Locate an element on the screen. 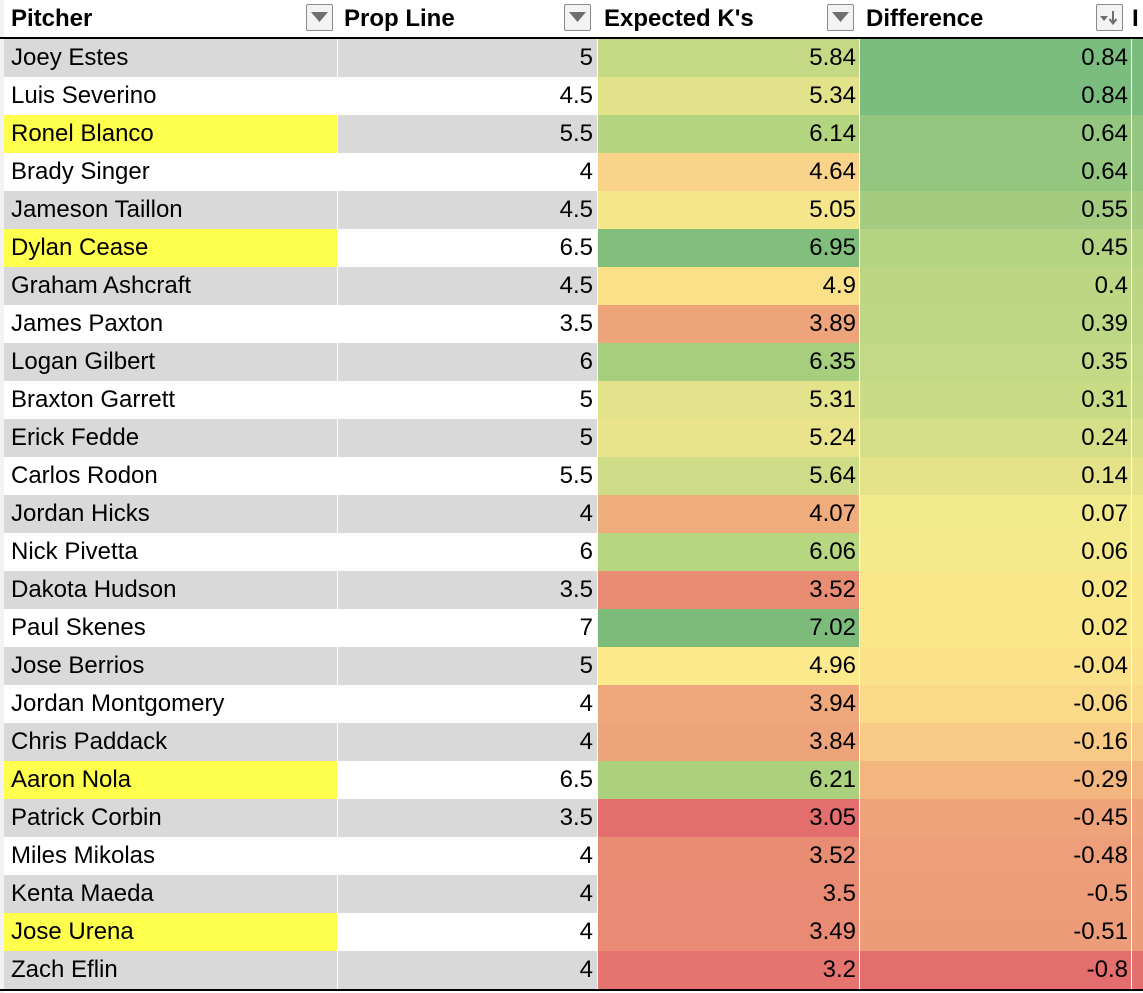  header-extra-column: I is located at coordinates (1137, 19).